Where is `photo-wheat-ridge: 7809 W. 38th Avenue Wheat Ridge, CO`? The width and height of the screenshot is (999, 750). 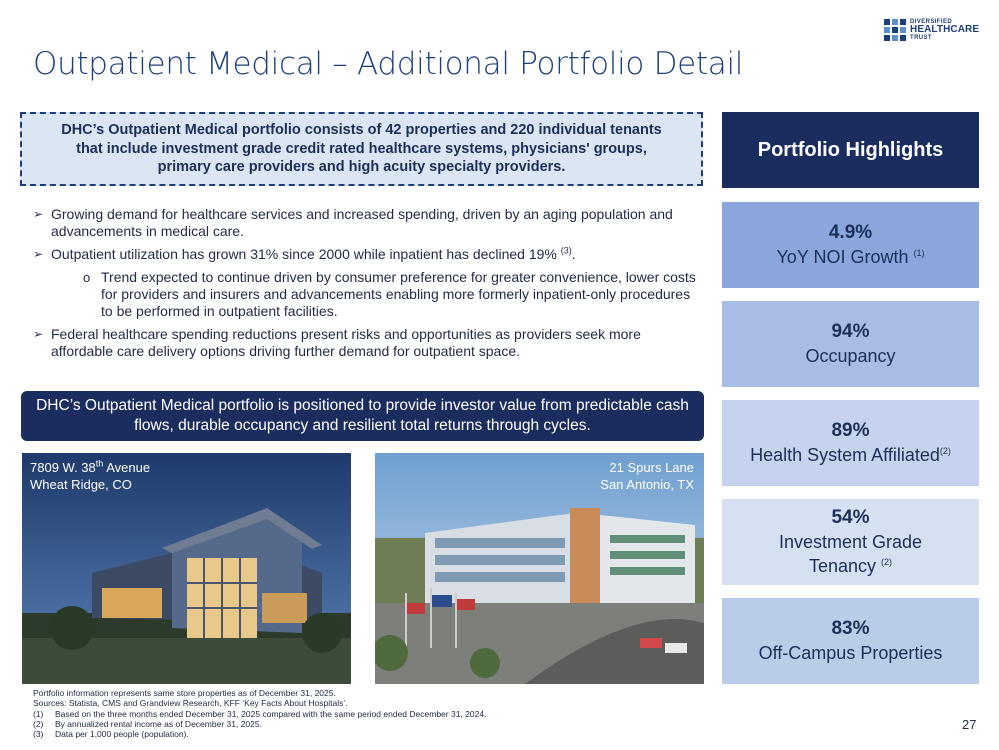
photo-wheat-ridge: 7809 W. 38th Avenue Wheat Ridge, CO is located at coordinates (186, 568).